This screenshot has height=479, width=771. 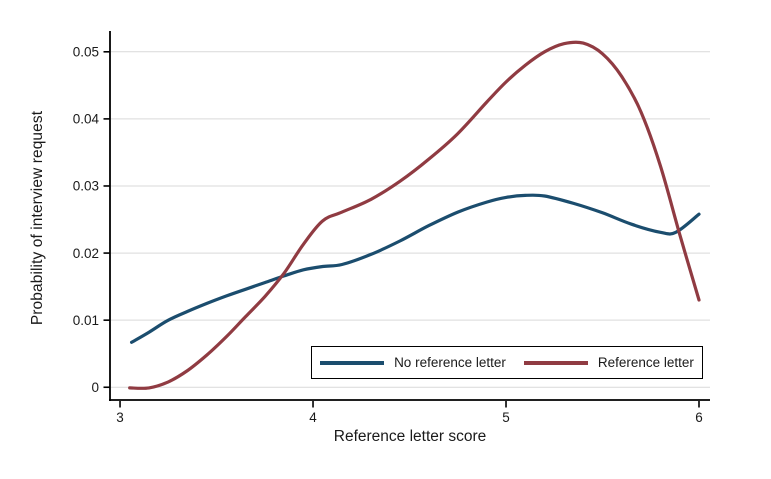 What do you see at coordinates (86, 186) in the screenshot?
I see `y-tick-label: 0.03` at bounding box center [86, 186].